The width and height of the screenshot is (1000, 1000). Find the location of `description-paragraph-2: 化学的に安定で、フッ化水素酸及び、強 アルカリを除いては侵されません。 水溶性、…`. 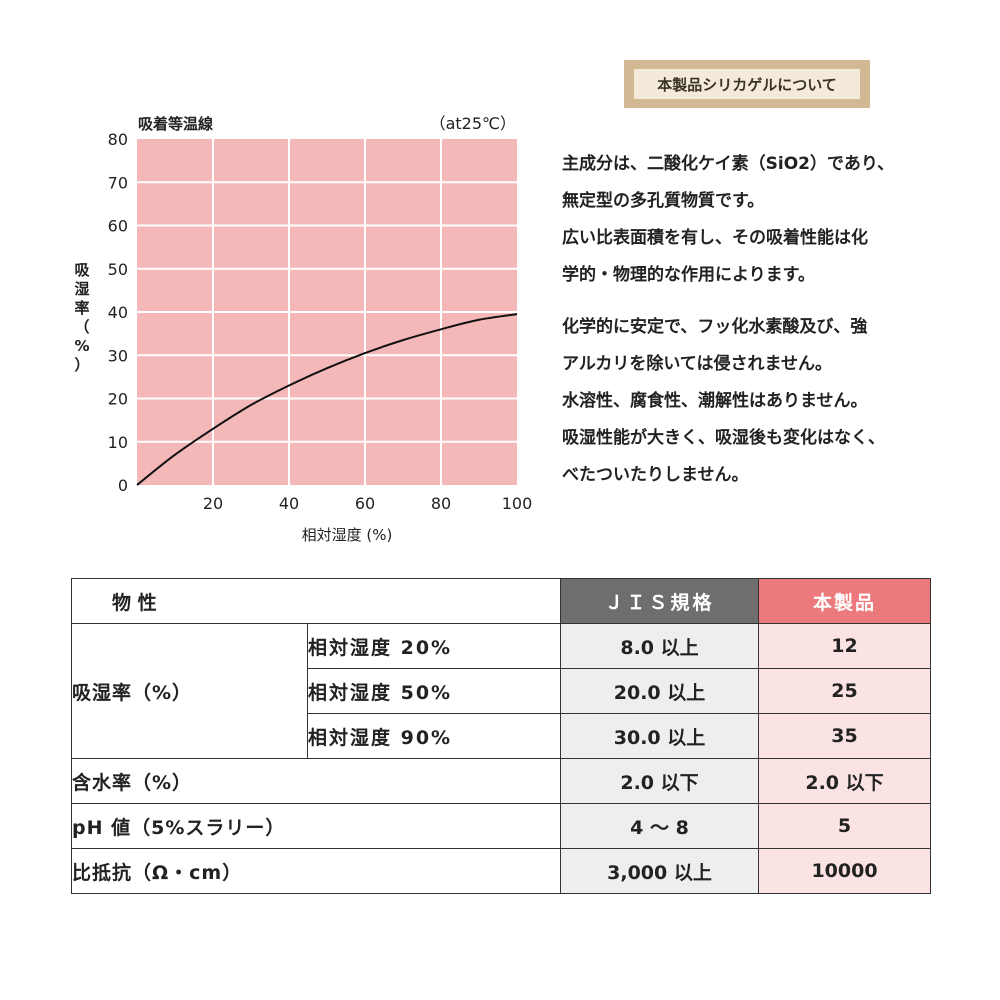

description-paragraph-2: 化学的に安定で、フッ化水素酸及び、強 アルカリを除いては侵されません。 水溶性、… is located at coordinates (723, 401).